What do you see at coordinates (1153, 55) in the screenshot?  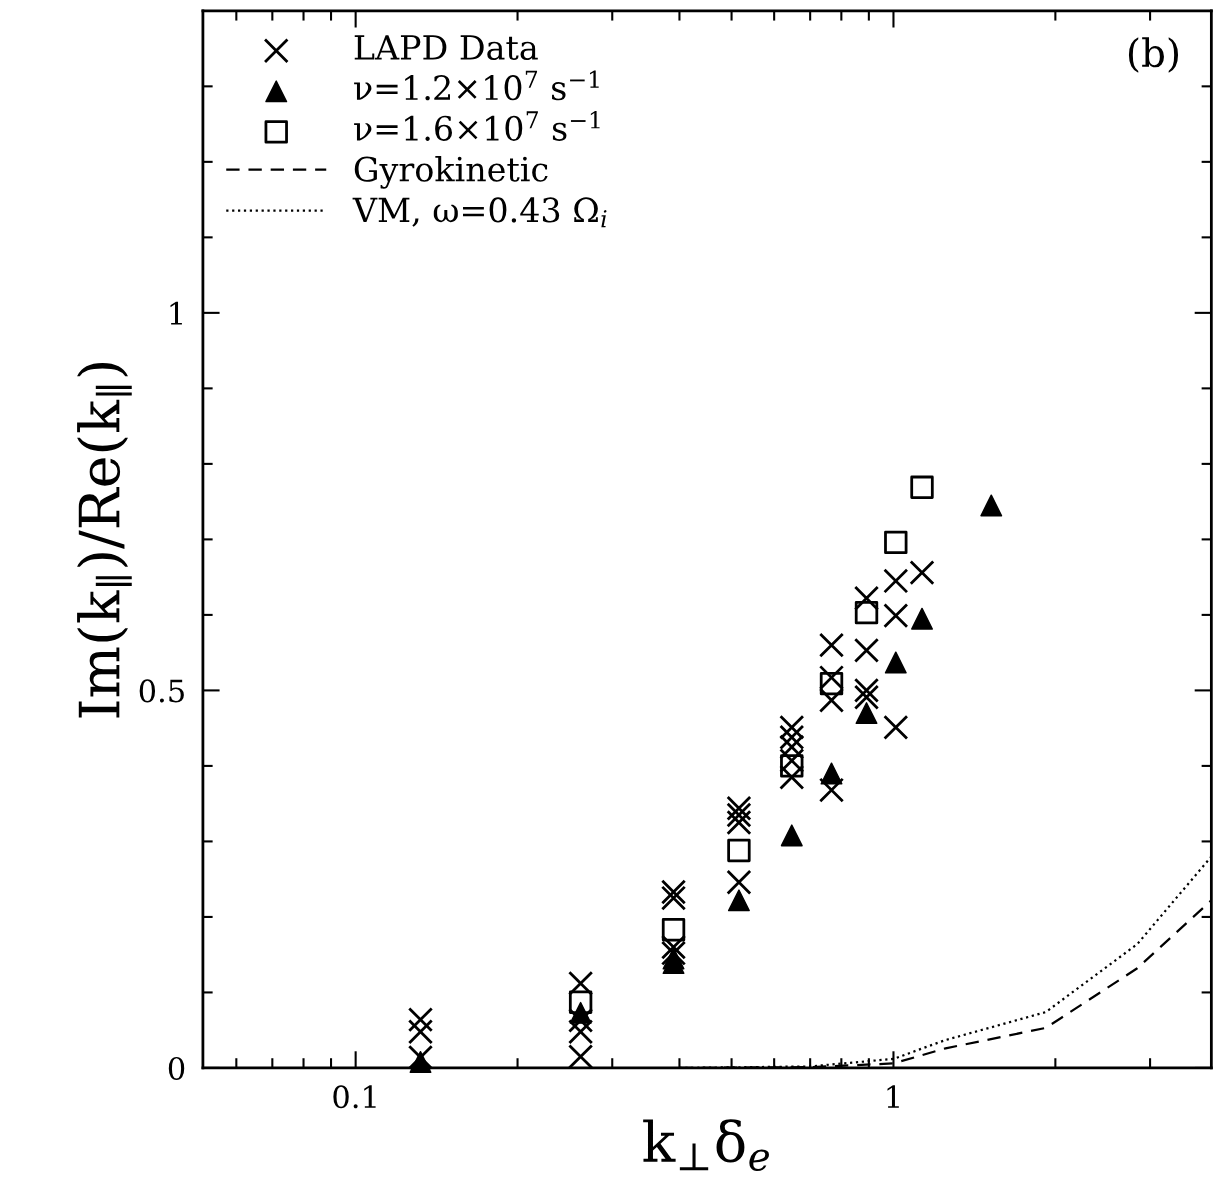 I see `annotation: (b)` at bounding box center [1153, 55].